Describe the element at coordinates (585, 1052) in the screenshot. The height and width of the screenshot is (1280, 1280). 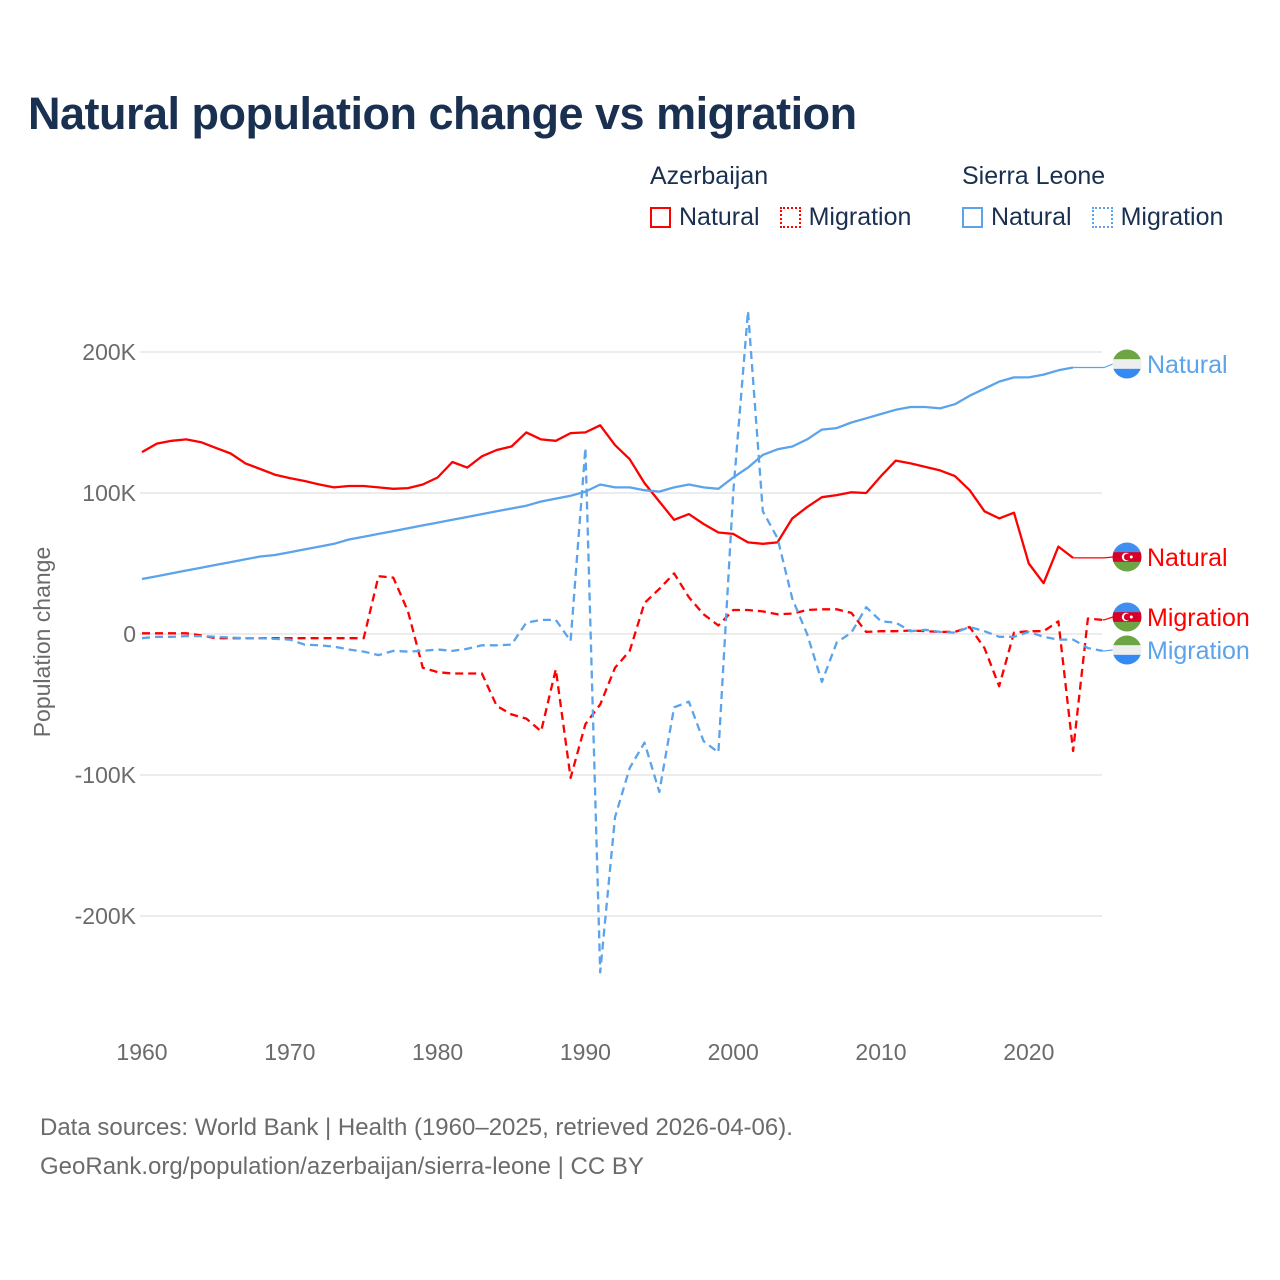
I see `x-tick-label: 1990` at that location.